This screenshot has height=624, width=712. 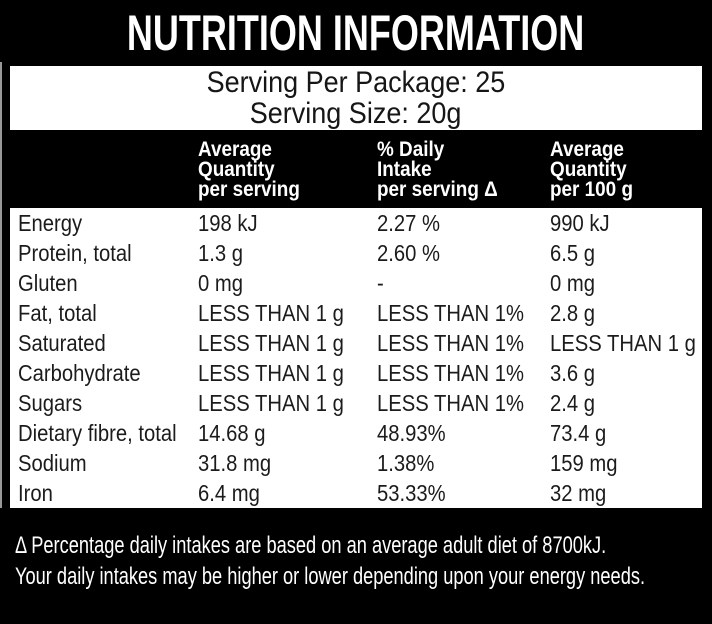 What do you see at coordinates (380, 283) in the screenshot?
I see `value-daily-intake: -` at bounding box center [380, 283].